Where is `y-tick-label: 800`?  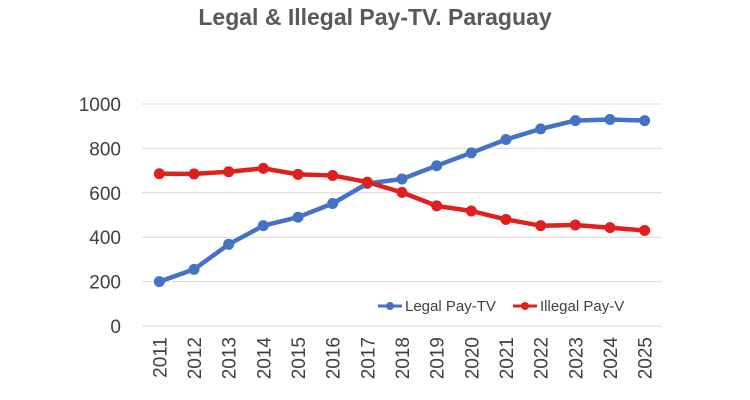 y-tick-label: 800 is located at coordinates (105, 149).